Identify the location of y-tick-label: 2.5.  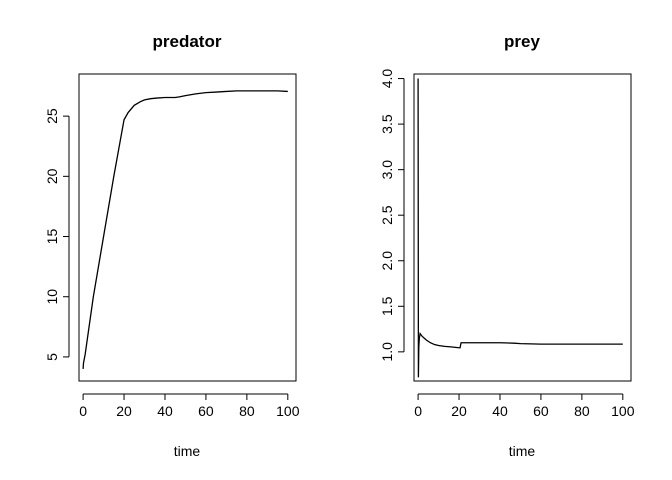
(387, 215).